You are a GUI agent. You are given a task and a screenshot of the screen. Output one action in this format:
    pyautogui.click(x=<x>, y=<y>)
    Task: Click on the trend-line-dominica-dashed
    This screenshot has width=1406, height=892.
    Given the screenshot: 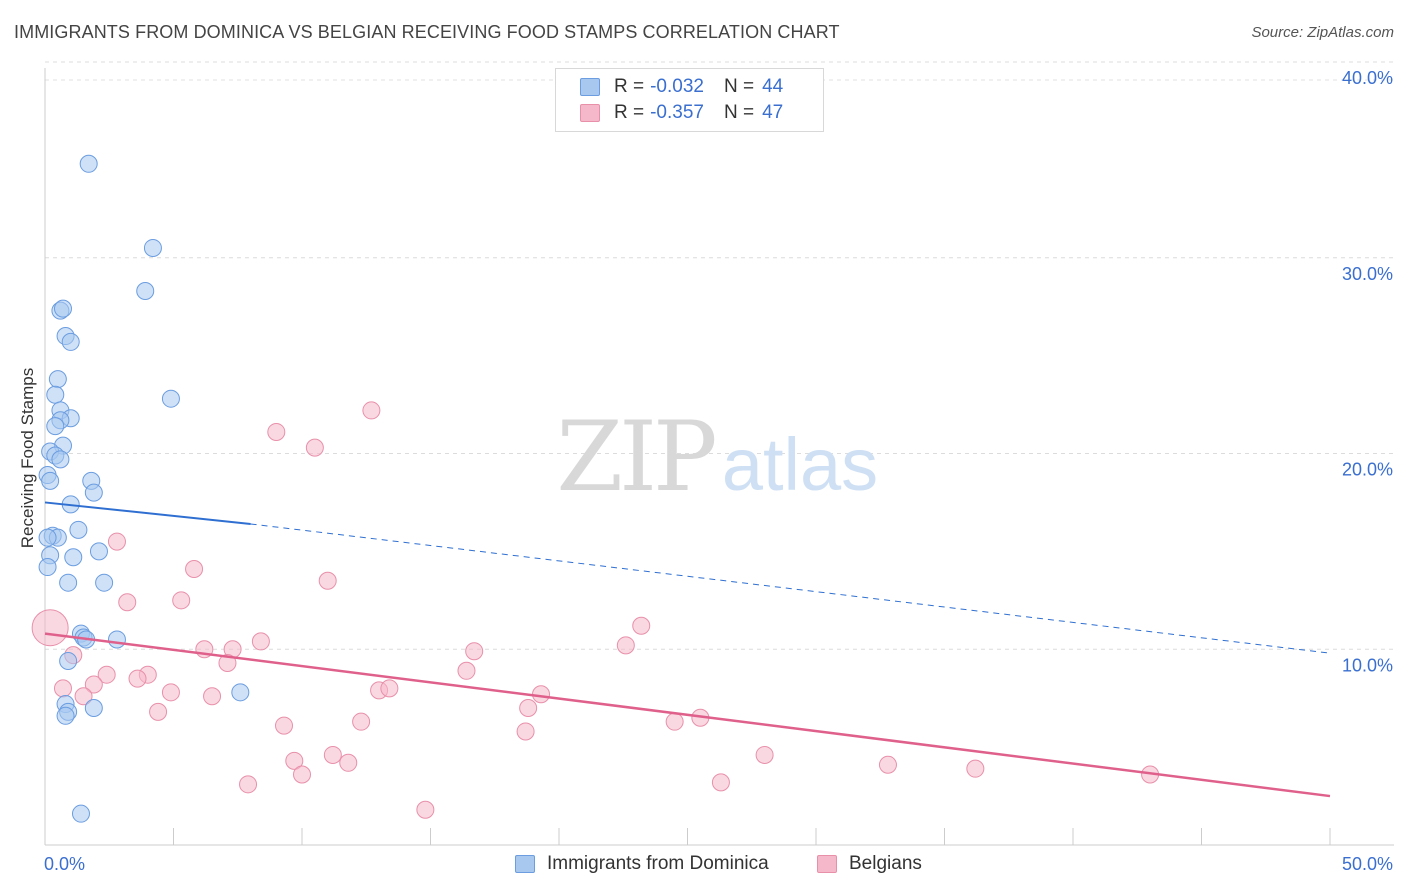 What is the action you would take?
    pyautogui.click(x=790, y=588)
    